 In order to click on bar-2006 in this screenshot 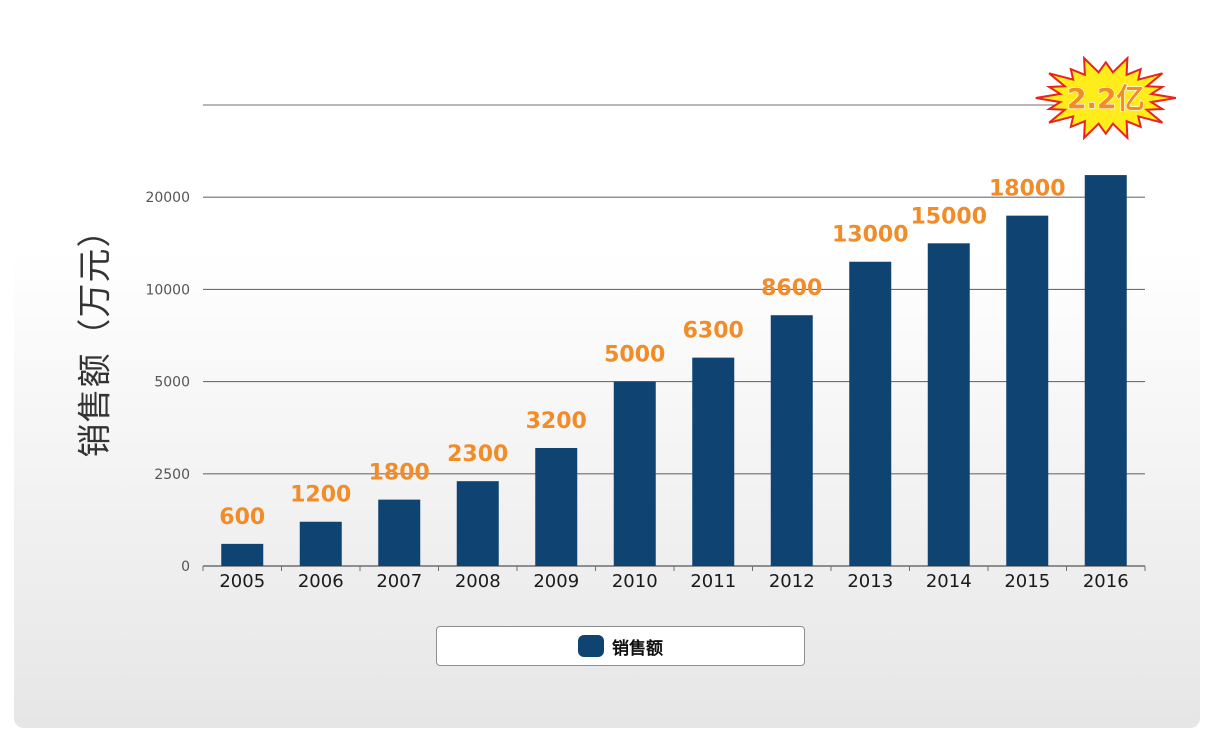, I will do `click(320, 543)`.